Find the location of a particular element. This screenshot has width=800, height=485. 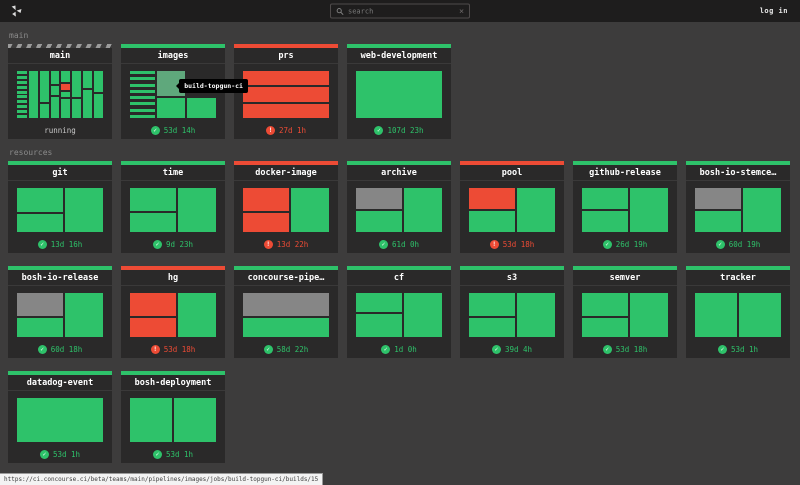

login-button: log in is located at coordinates (773, 11).